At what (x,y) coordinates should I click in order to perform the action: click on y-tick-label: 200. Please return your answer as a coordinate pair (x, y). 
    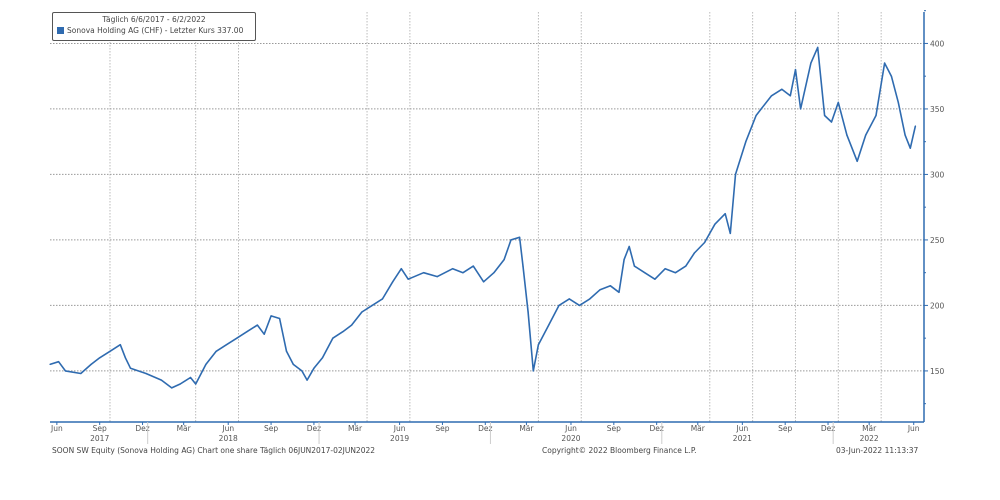
    Looking at the image, I should click on (937, 305).